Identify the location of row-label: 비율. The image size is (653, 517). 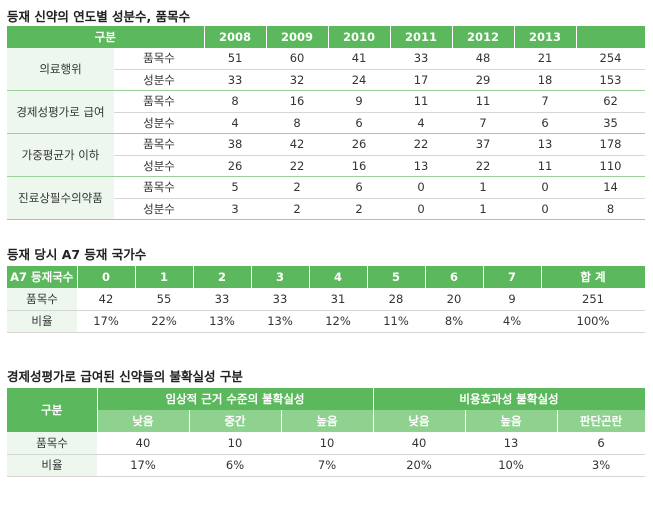
(52, 465).